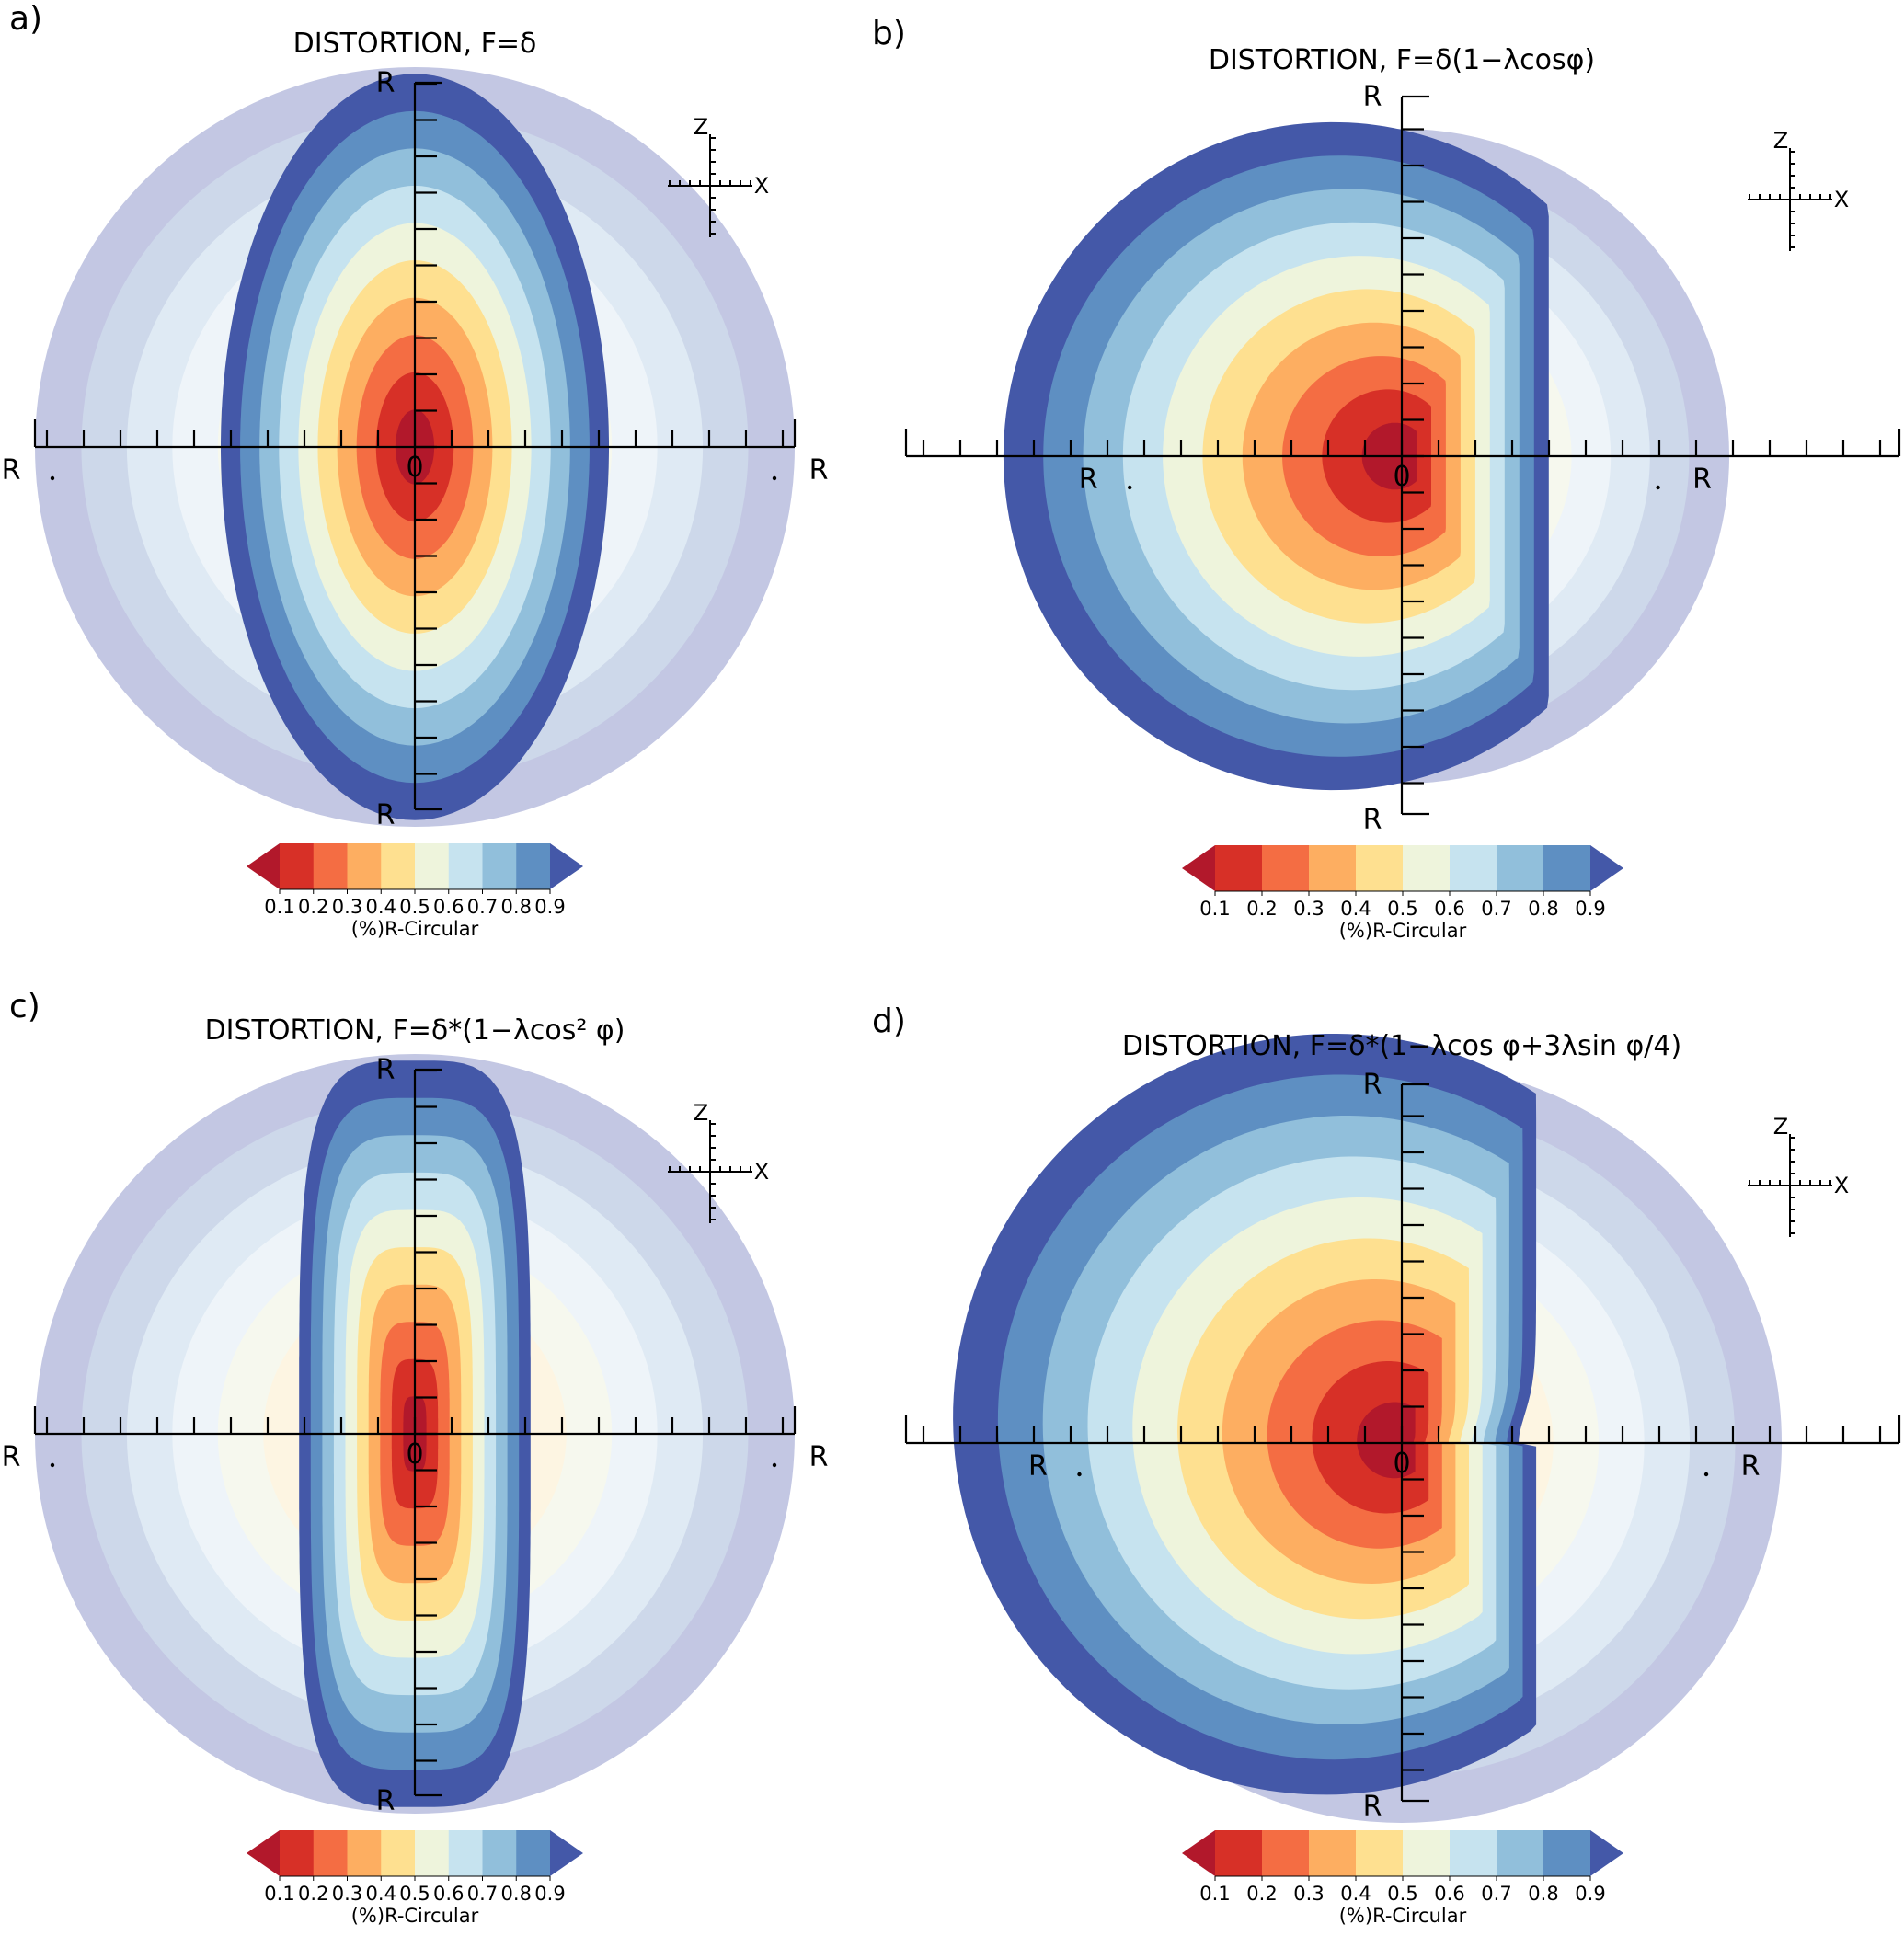 The image size is (1904, 1936). Describe the element at coordinates (415, 44) in the screenshot. I see `panel-title: DISTORTION, F=δ` at that location.